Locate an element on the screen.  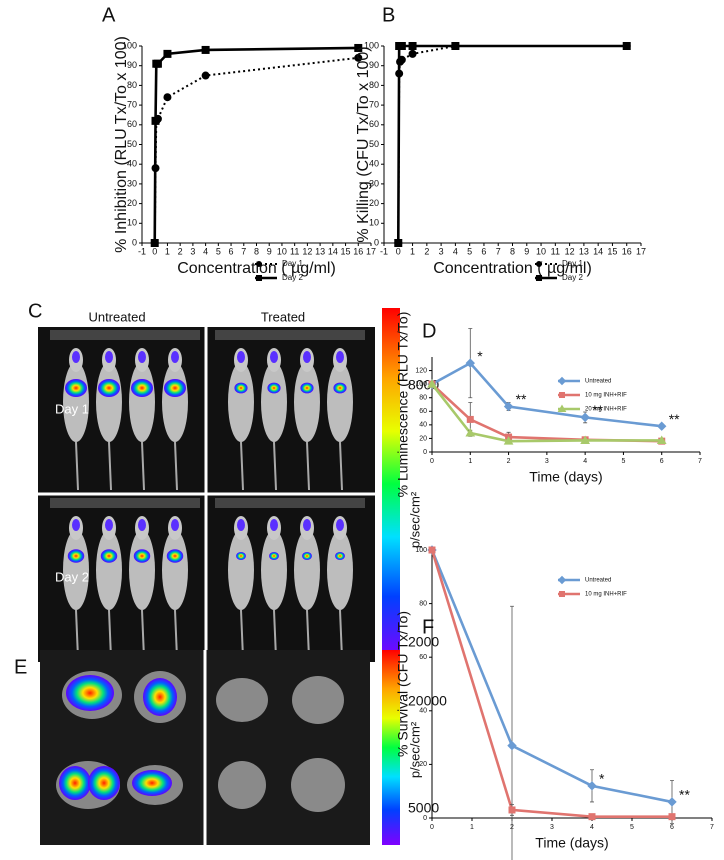
panel-label: B is located at coordinates (388, 15).